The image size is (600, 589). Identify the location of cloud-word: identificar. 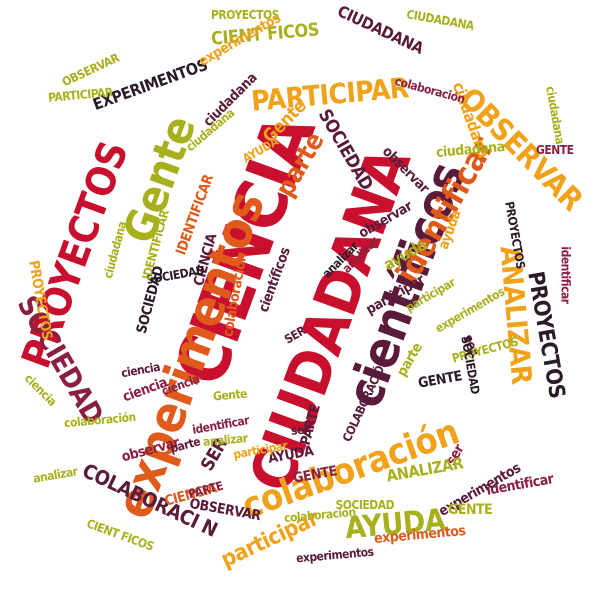
(565, 275).